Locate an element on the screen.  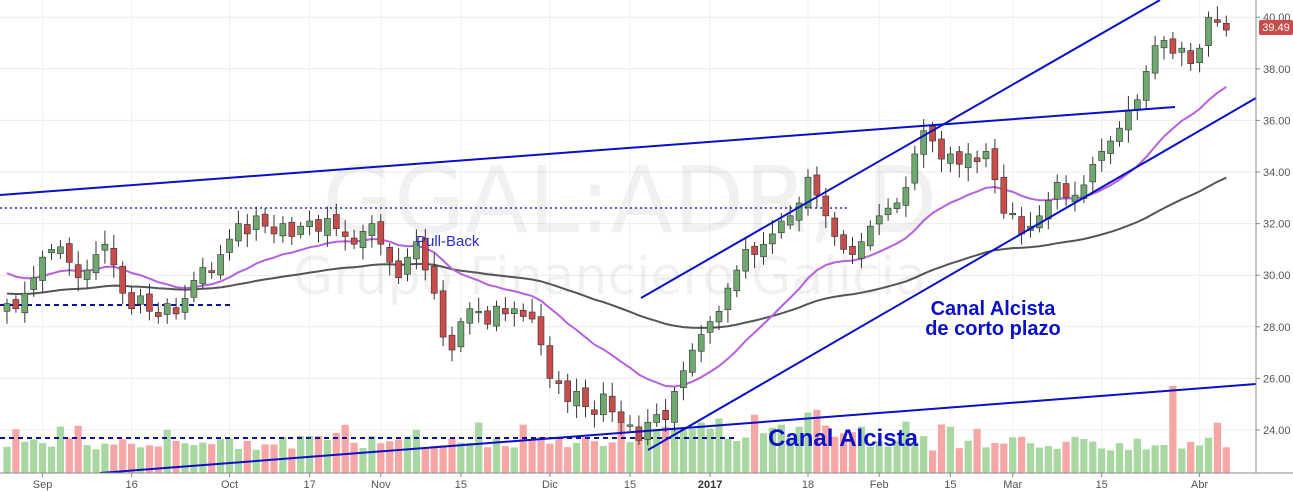
y-tick-label: 28.00 is located at coordinates (1277, 328).